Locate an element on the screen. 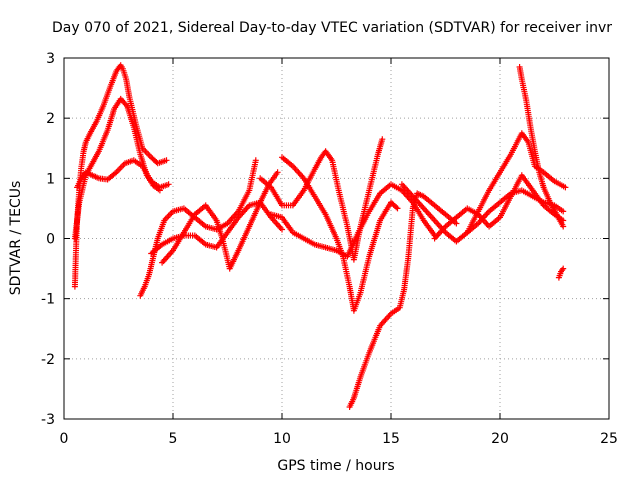 The image size is (640, 480). x-tick-label: 5 is located at coordinates (173, 439).